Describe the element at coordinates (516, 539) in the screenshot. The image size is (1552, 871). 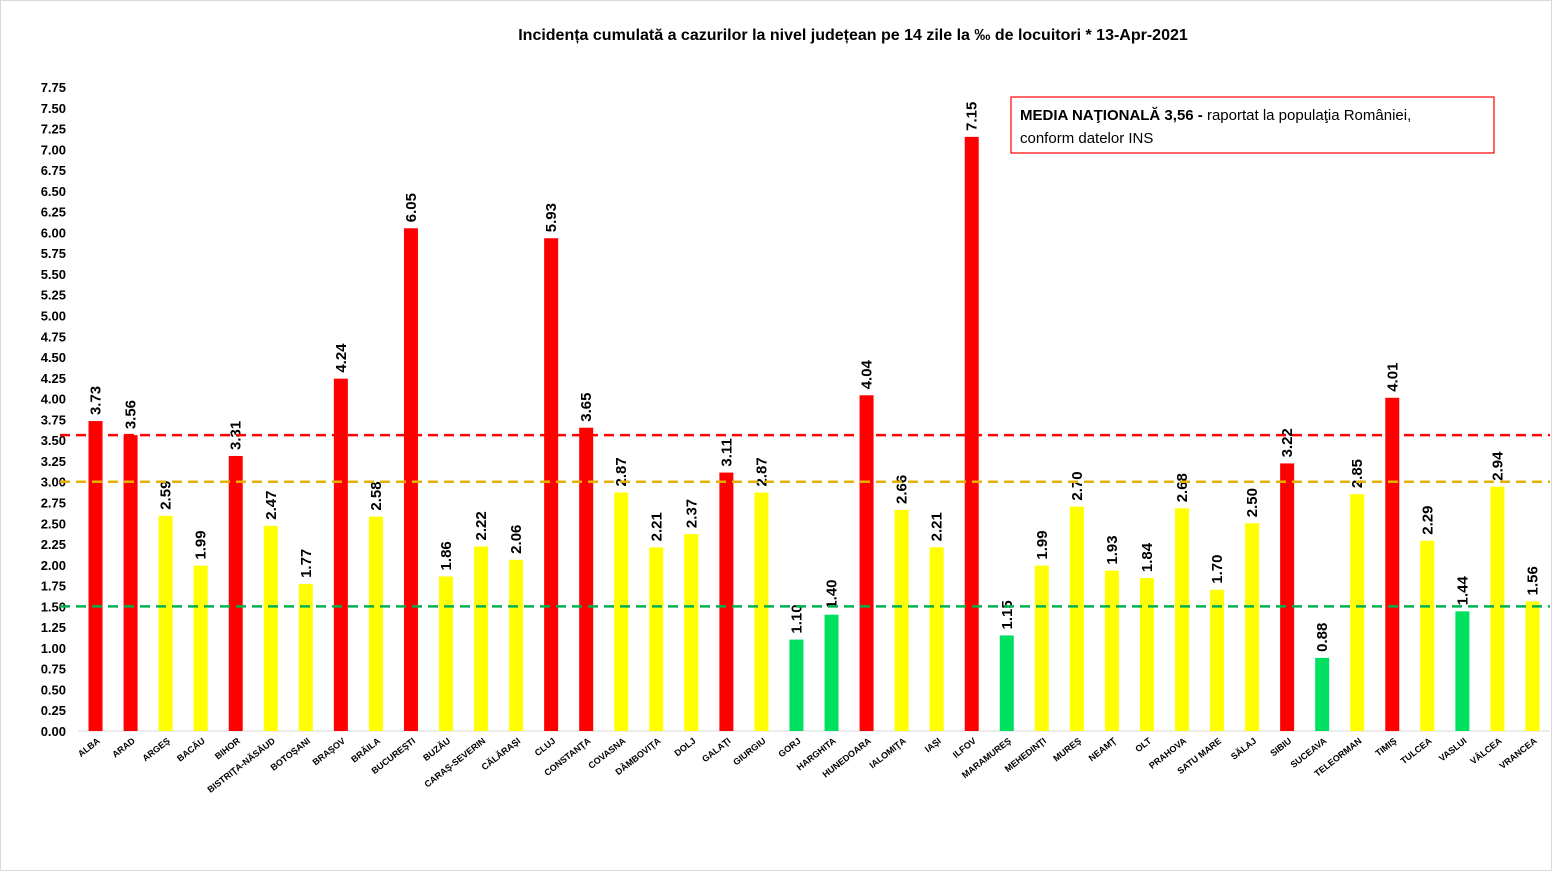
I see `value-label: 2.06` at that location.